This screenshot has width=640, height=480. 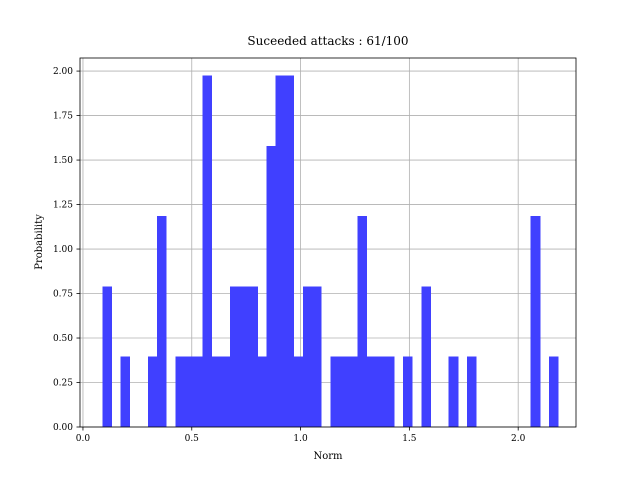 What do you see at coordinates (63, 339) in the screenshot?
I see `y-tick-label: 0.50` at bounding box center [63, 339].